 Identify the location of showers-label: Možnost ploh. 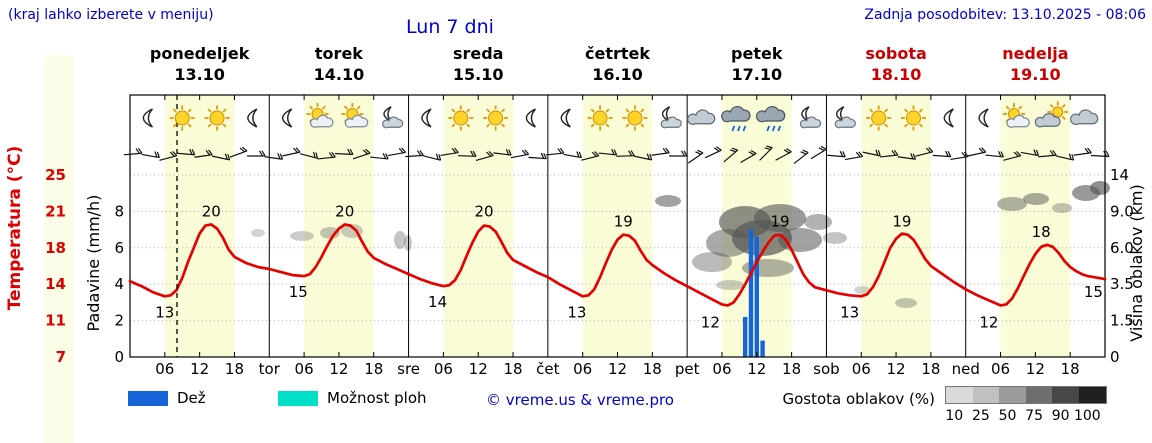
(377, 398).